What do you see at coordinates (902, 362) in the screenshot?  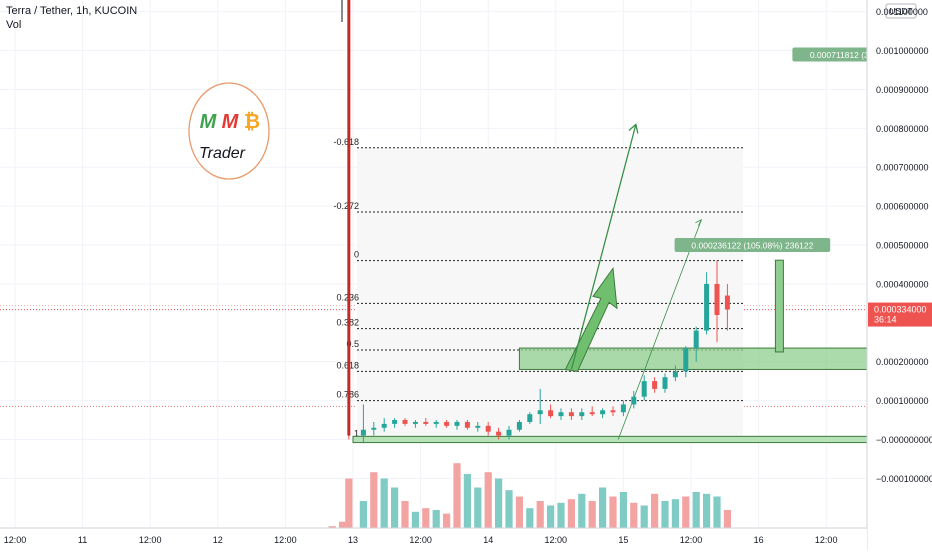 I see `price-axis-tick-label: 0.000200000` at bounding box center [902, 362].